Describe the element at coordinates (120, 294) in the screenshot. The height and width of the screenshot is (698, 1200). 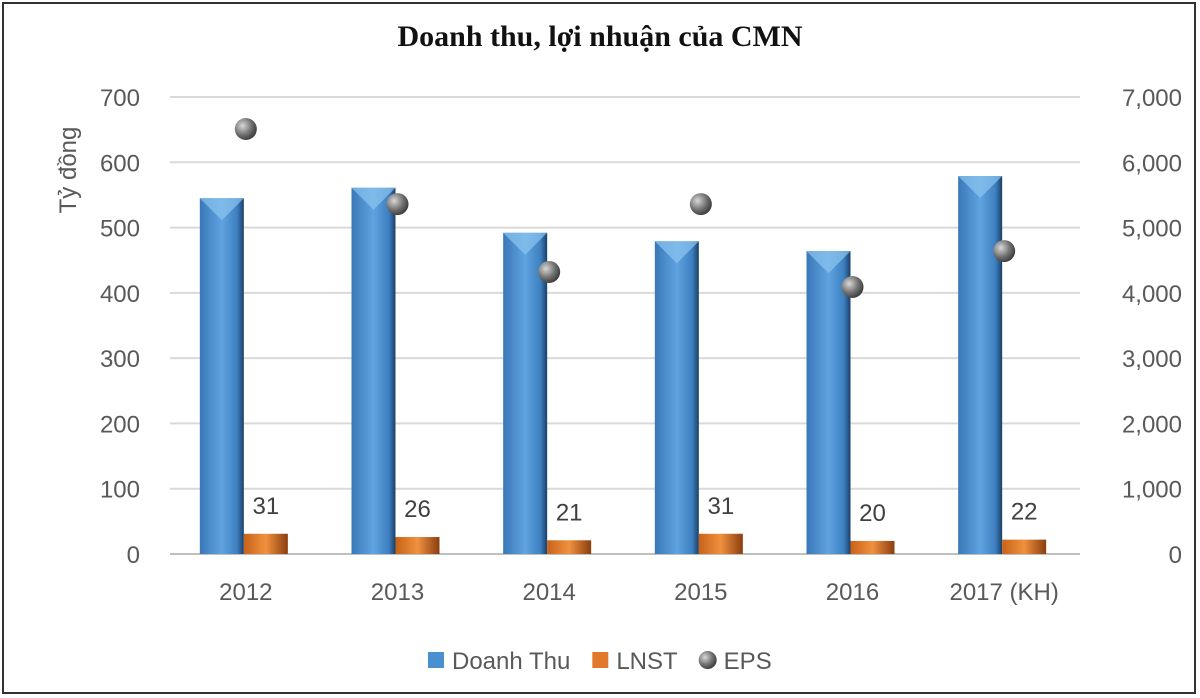
I see `y-tick-label: 400` at that location.